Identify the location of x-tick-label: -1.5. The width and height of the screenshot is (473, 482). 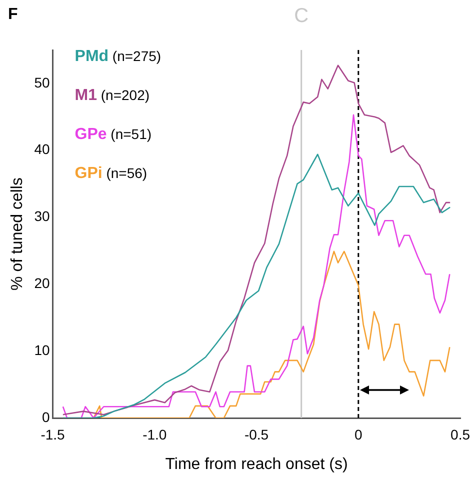
(53, 434).